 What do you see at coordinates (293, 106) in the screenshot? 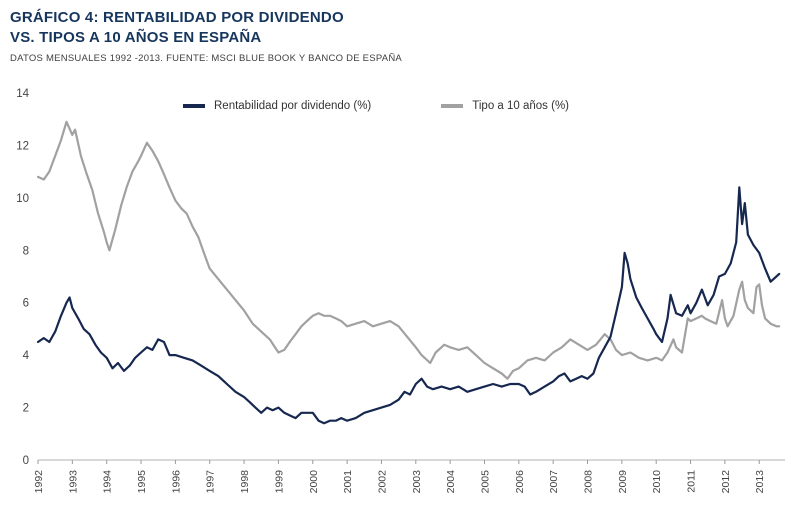
I see `legend-label-dividend: Rentabilidad por dividendo (%)` at bounding box center [293, 106].